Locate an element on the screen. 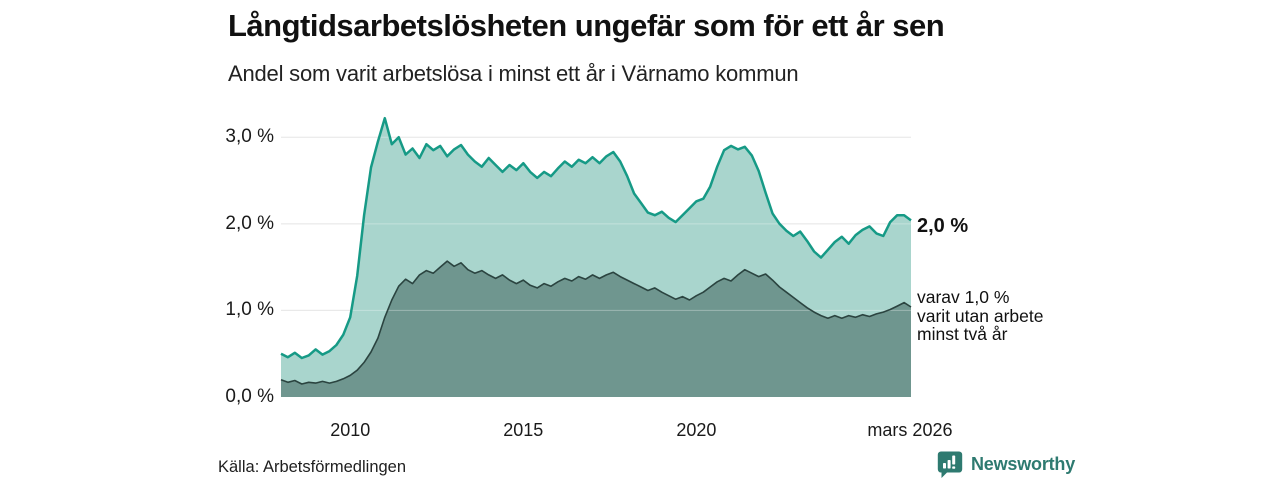 The image size is (1280, 480). dark-annotation-line-2: varit utan arbete is located at coordinates (980, 315).